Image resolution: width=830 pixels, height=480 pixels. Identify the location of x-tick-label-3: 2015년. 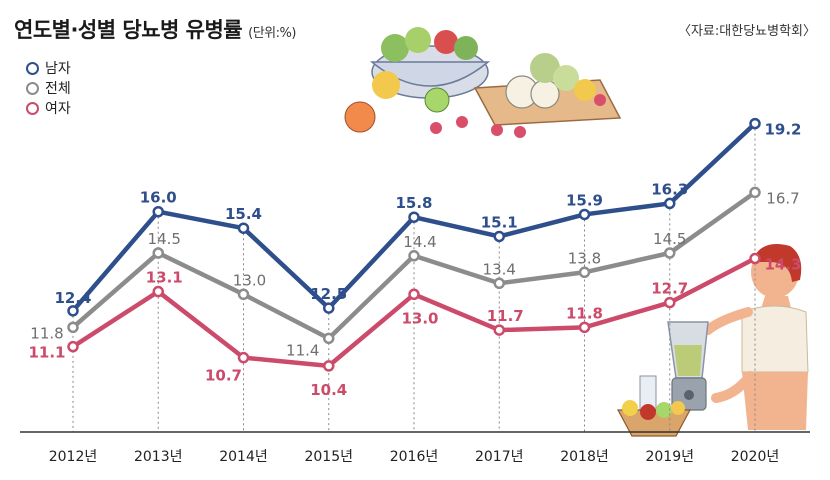
(328, 457).